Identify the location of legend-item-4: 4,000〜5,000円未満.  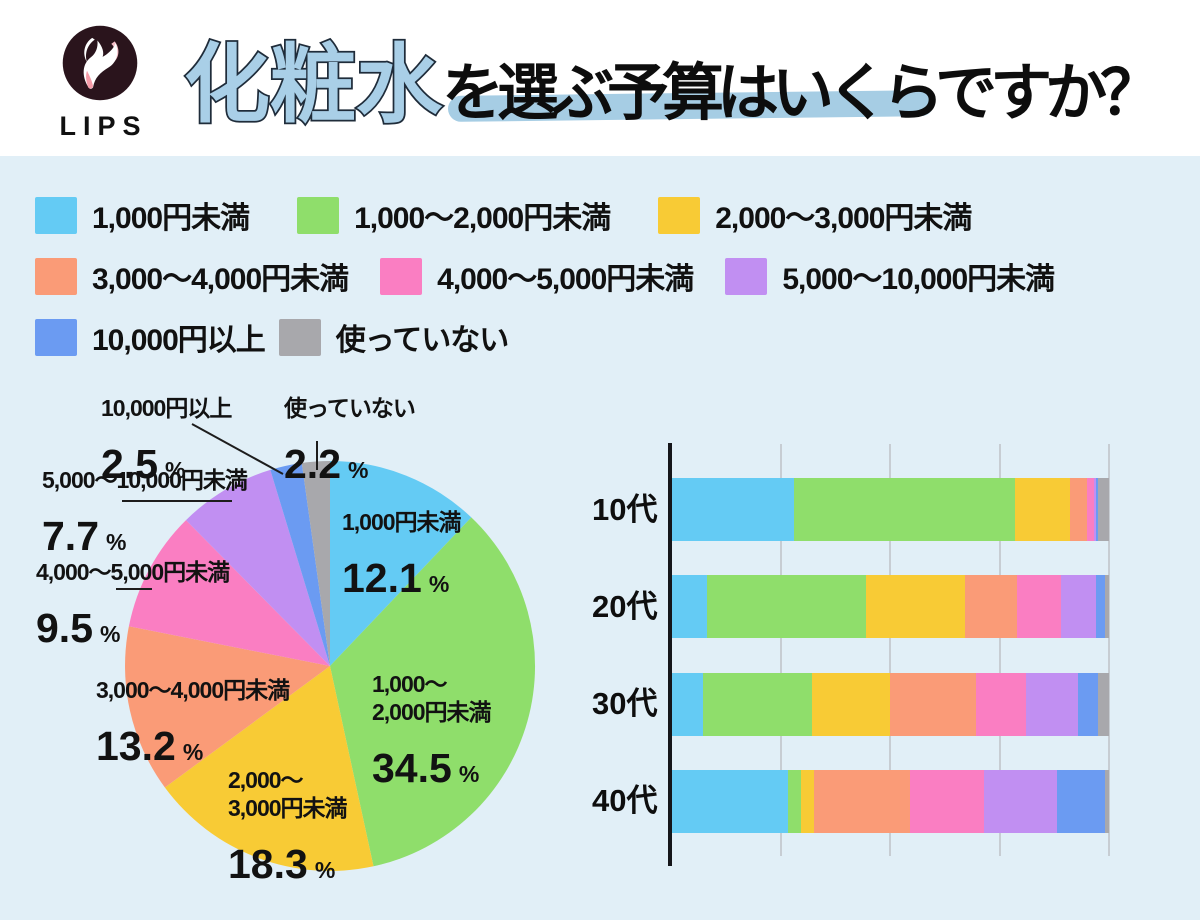
(537, 276).